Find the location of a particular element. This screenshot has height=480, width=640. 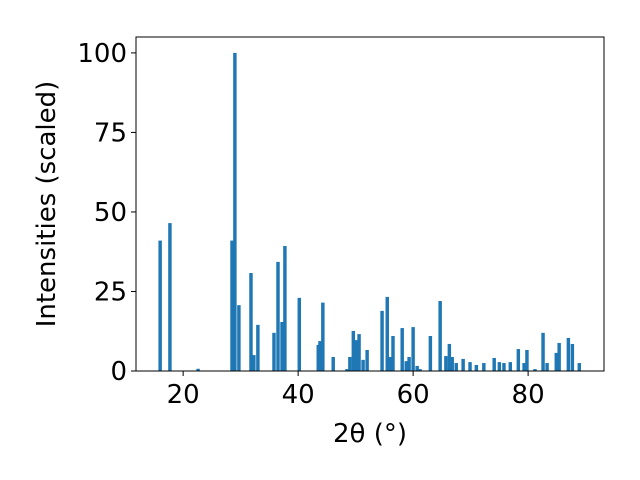

y-tick-label: 50 is located at coordinates (110, 213).